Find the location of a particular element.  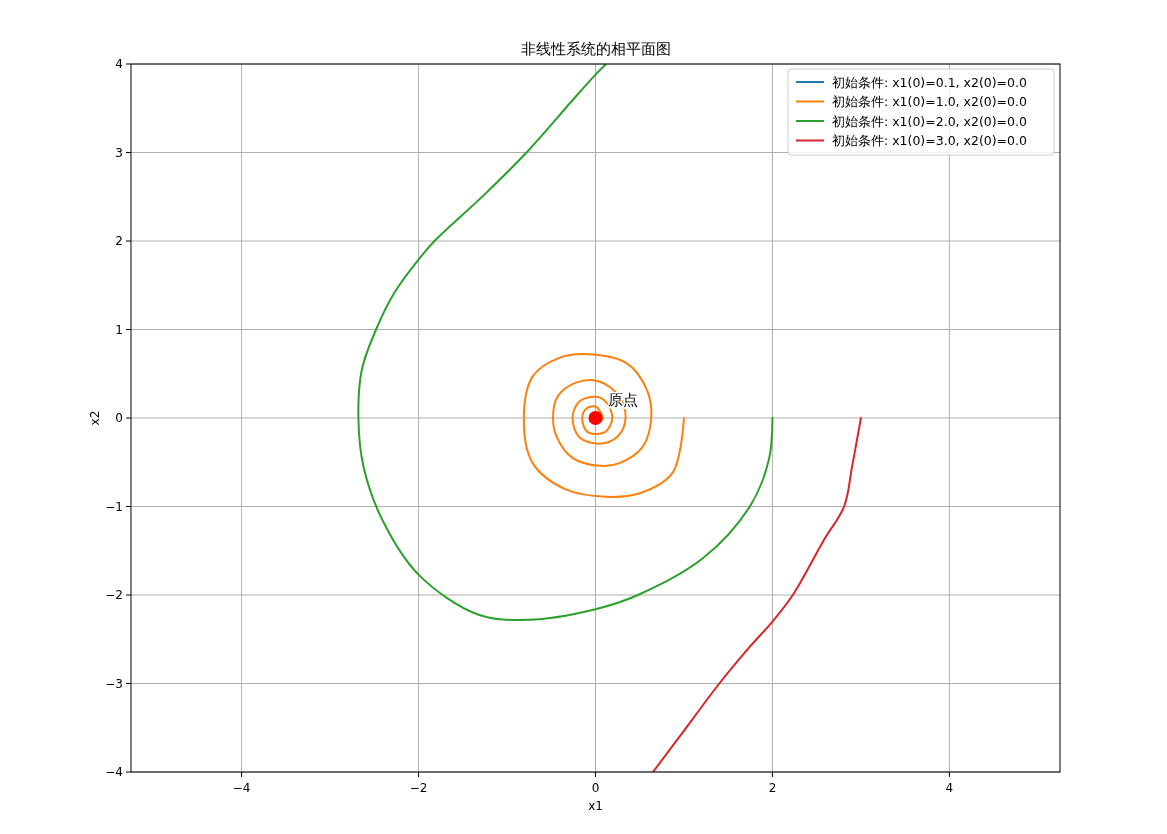

y-tick-label: −1 is located at coordinates (114, 506).